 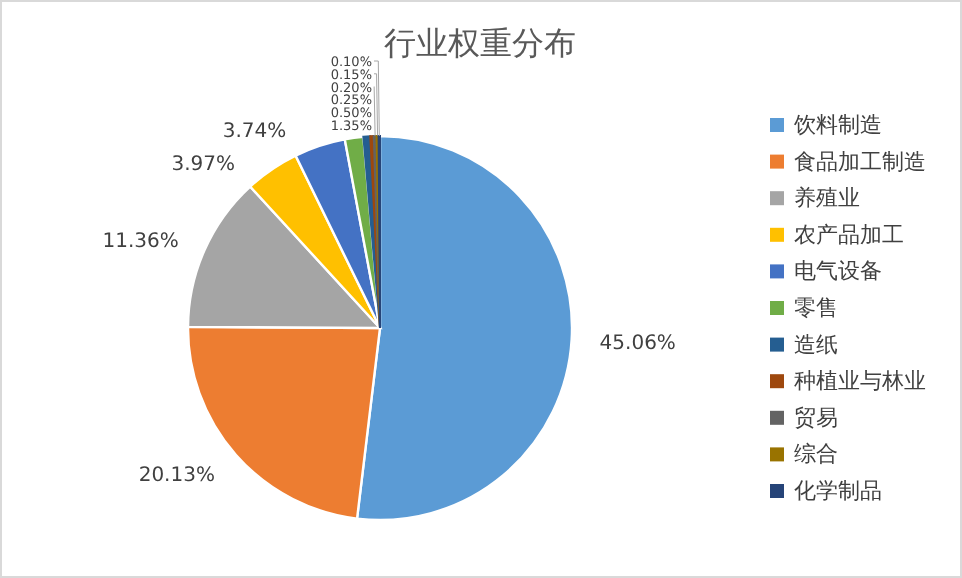 What do you see at coordinates (827, 198) in the screenshot?
I see `legend-label: 养殖业` at bounding box center [827, 198].